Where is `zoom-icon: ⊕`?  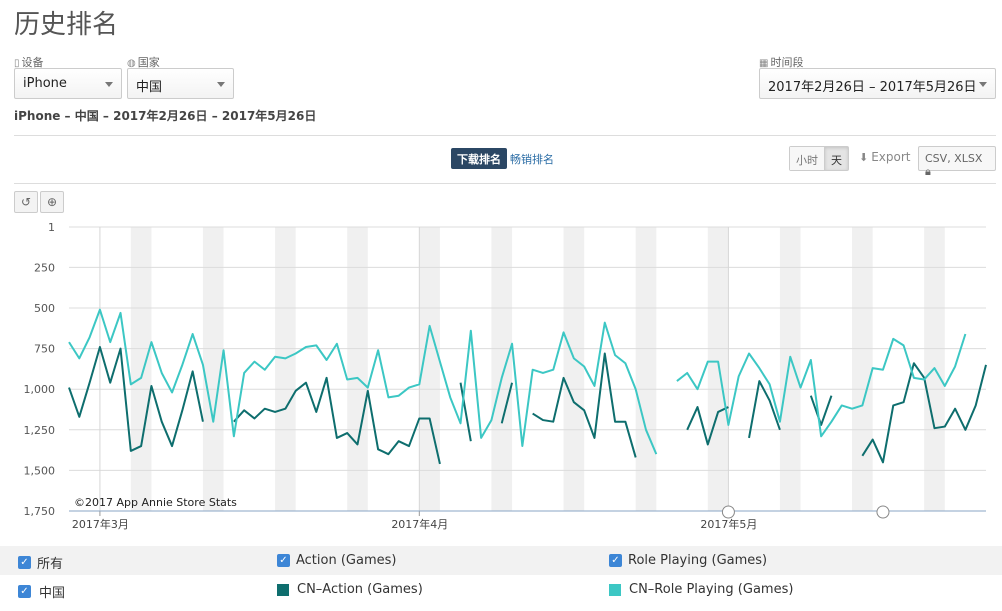
zoom-icon: ⊕ is located at coordinates (52, 202).